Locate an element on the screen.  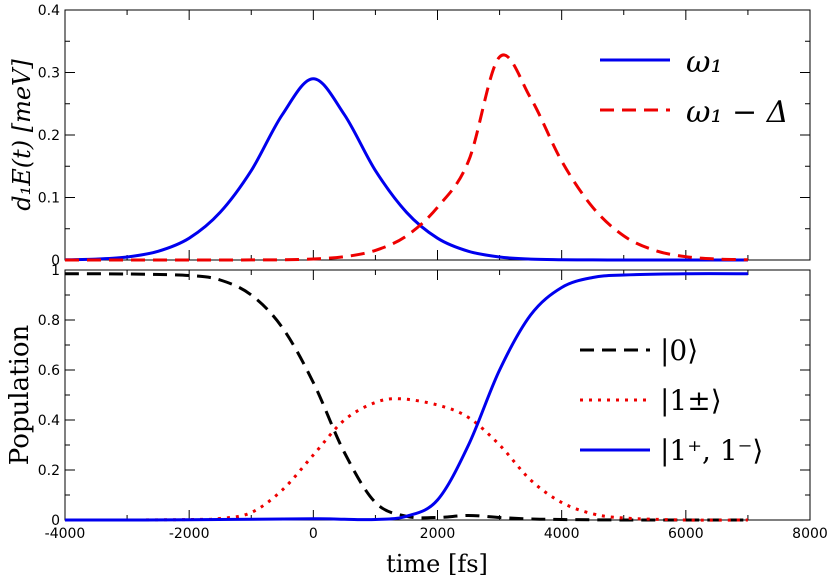
top-legend: ω₁ ω₁ − Δ is located at coordinates (694, 87).